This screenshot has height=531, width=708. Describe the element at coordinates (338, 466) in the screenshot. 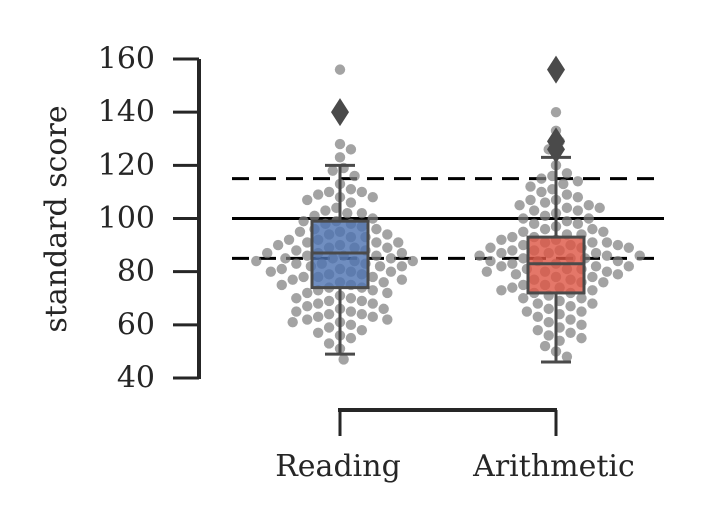

I see `x-tick-label-reading: Reading` at that location.